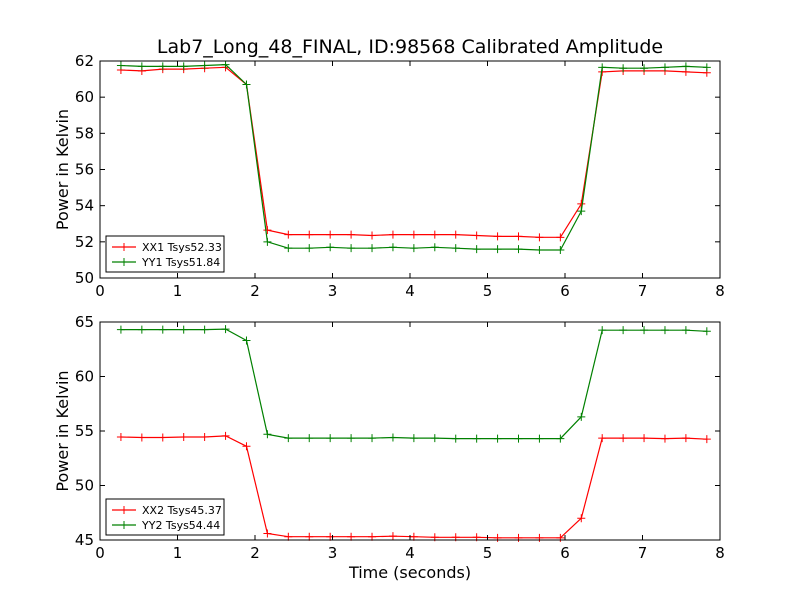 The image size is (800, 600). Describe the element at coordinates (643, 553) in the screenshot. I see `x-tick-label: 7` at that location.